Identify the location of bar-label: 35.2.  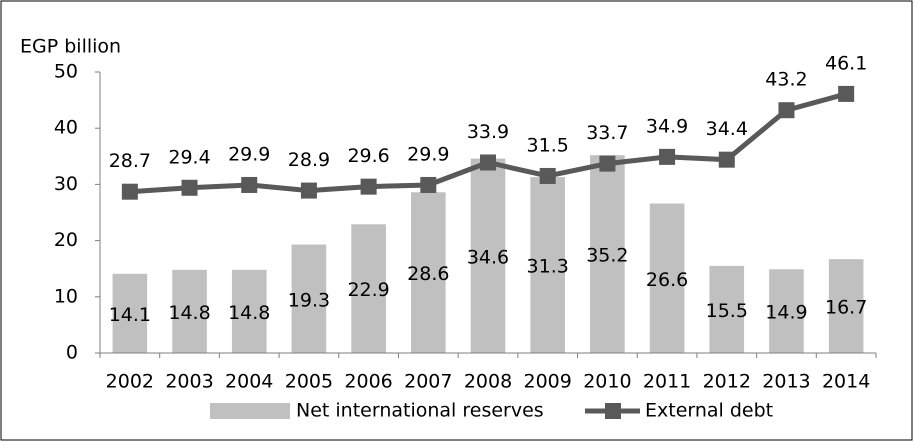
(607, 256).